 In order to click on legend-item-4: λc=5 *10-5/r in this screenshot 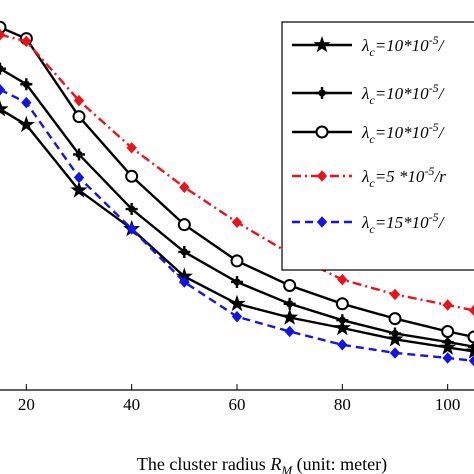, I will do `click(369, 177)`.